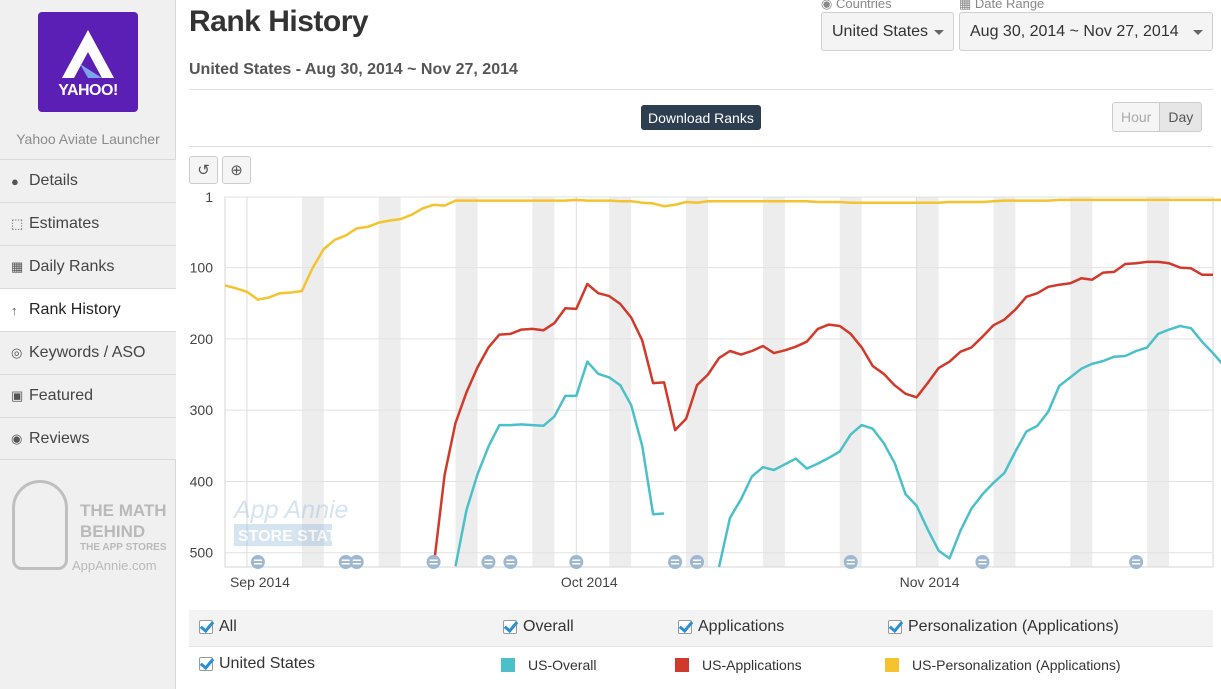 Image resolution: width=1221 pixels, height=689 pixels. I want to click on sidebar-item-estimates: ⬚ Estimates, so click(88, 223).